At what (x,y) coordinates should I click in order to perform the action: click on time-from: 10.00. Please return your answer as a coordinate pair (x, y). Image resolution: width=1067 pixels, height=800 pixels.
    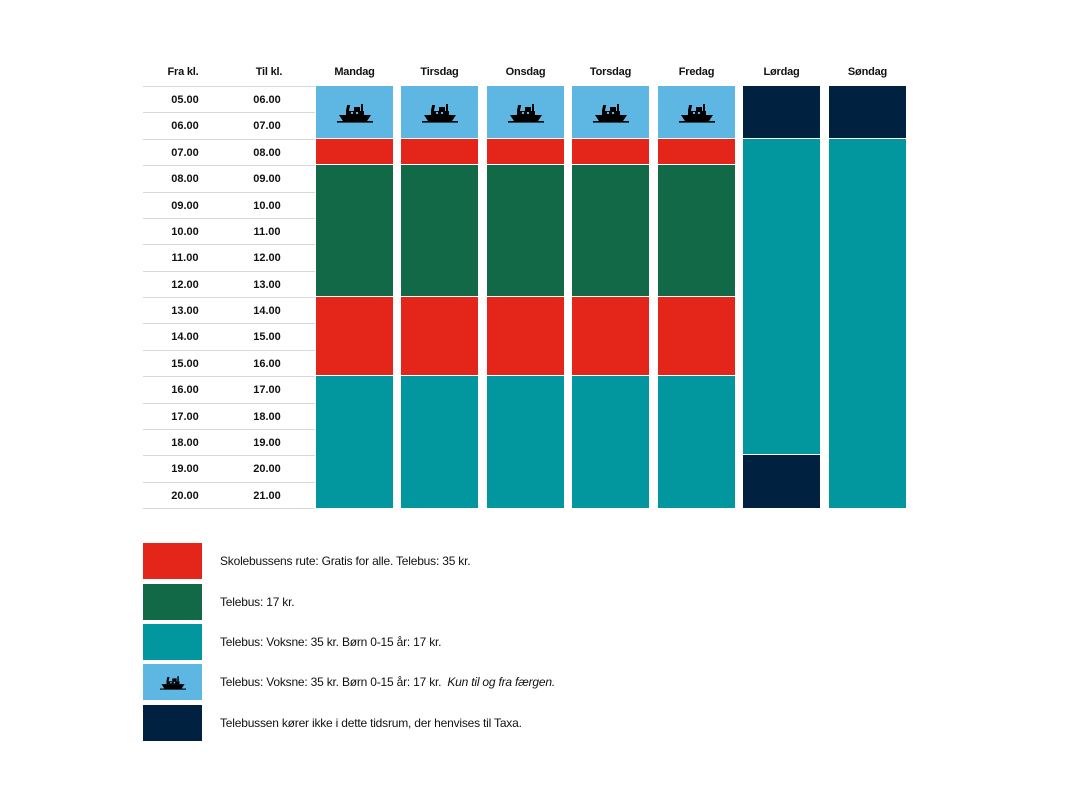
    Looking at the image, I should click on (185, 231).